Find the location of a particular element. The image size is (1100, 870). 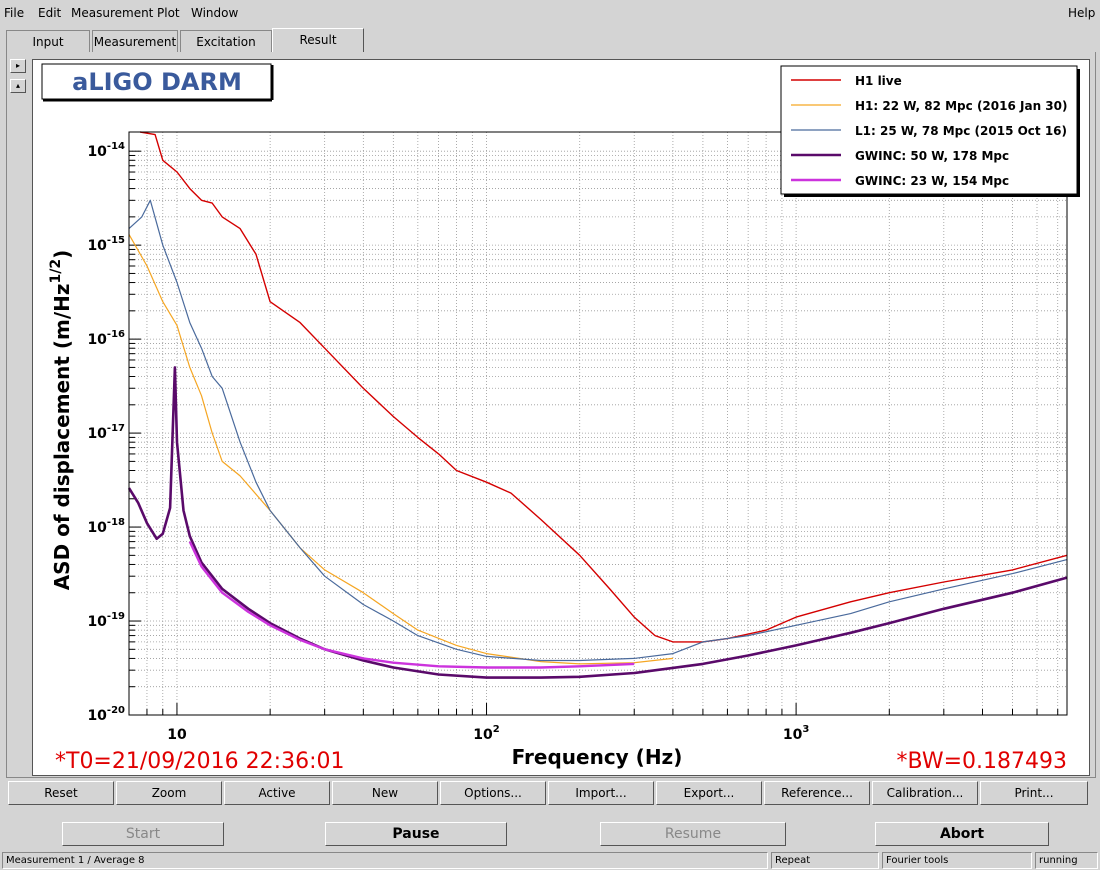

y-axis-label: ASD of displacement (m/Hz1/2) is located at coordinates (61, 420).